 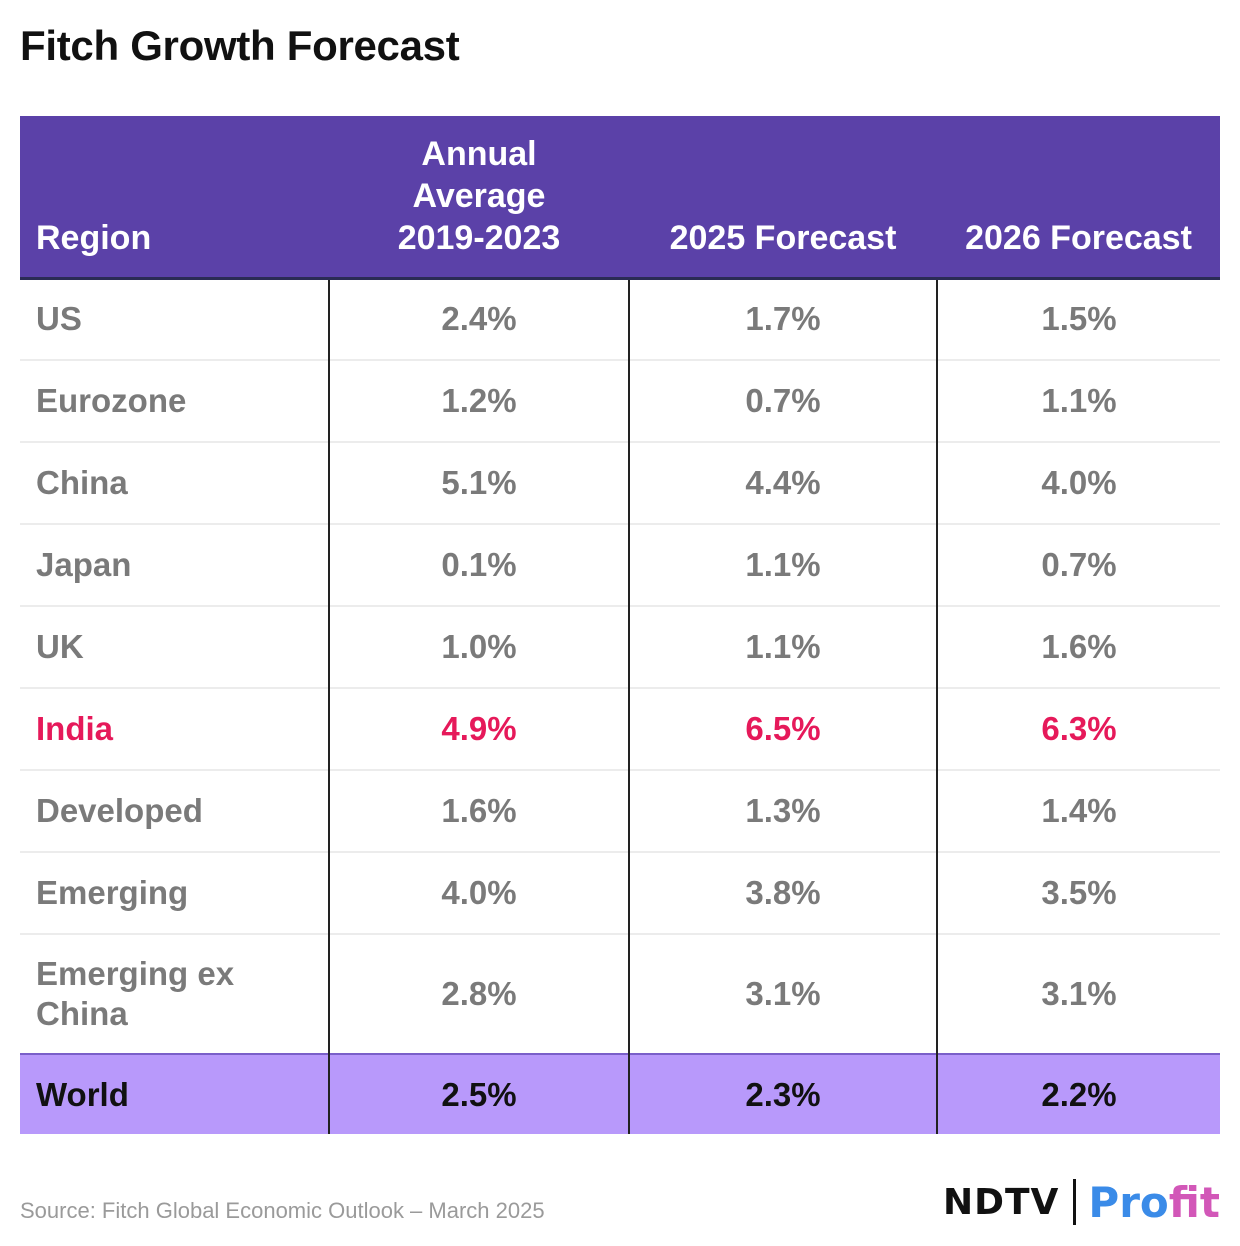 I want to click on total-row-world: World 2.5% 2.3% 2.2%, so click(x=620, y=1093).